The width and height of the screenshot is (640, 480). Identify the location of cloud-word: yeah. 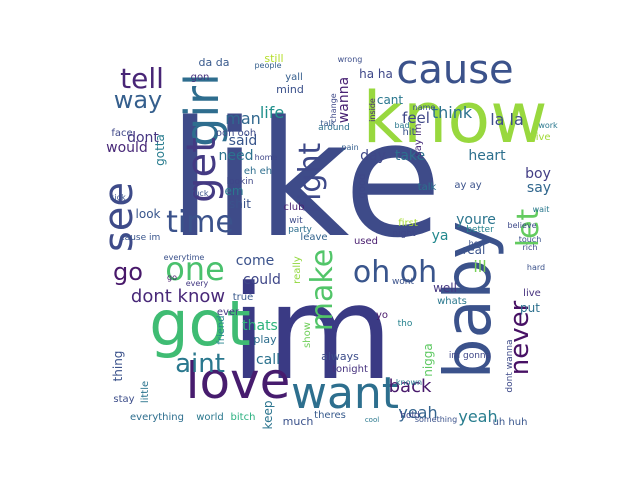
(417, 412).